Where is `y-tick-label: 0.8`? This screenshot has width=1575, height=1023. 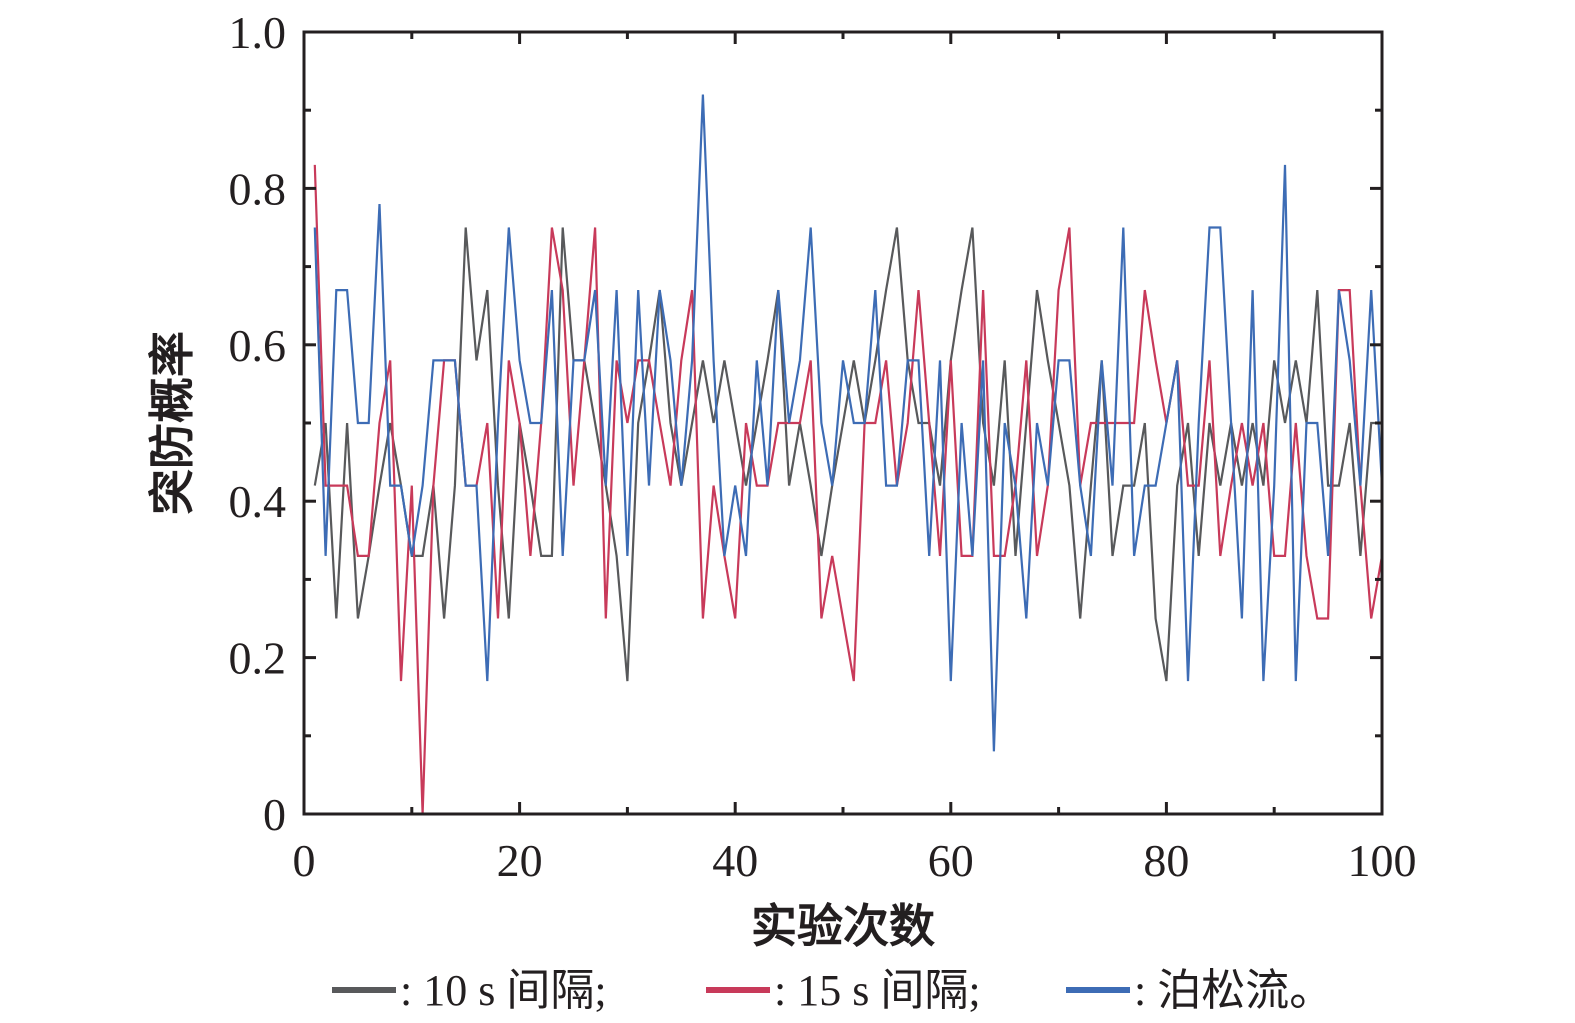
y-tick-label: 0.8 is located at coordinates (258, 188).